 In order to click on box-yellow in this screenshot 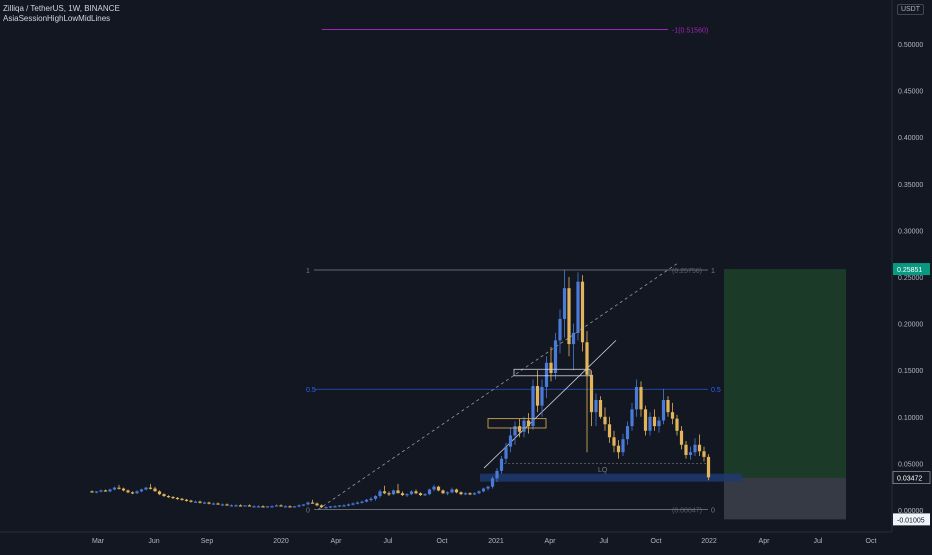, I will do `click(517, 423)`.